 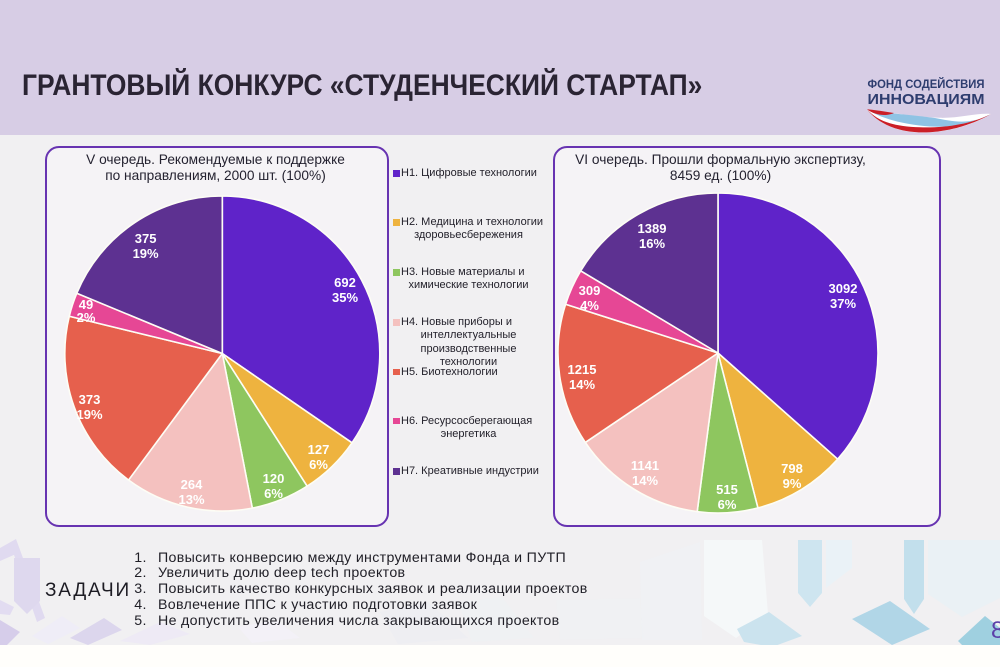 What do you see at coordinates (345, 297) in the screenshot?
I see `svg-text: 35%` at bounding box center [345, 297].